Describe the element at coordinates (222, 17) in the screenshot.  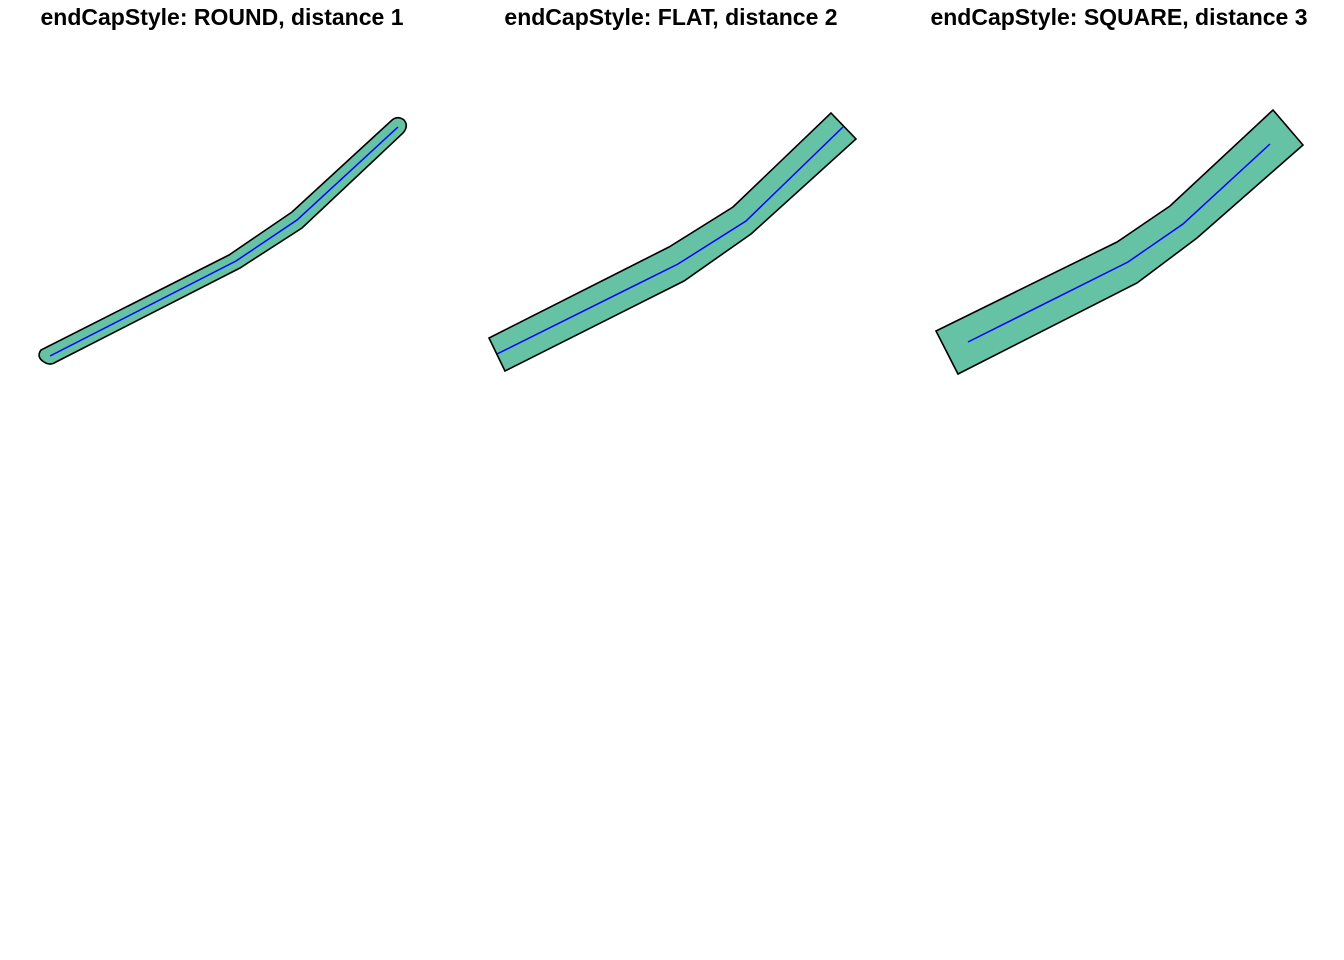
I see `panel-title-round: endCapStyle: ROUND, distance 1` at that location.